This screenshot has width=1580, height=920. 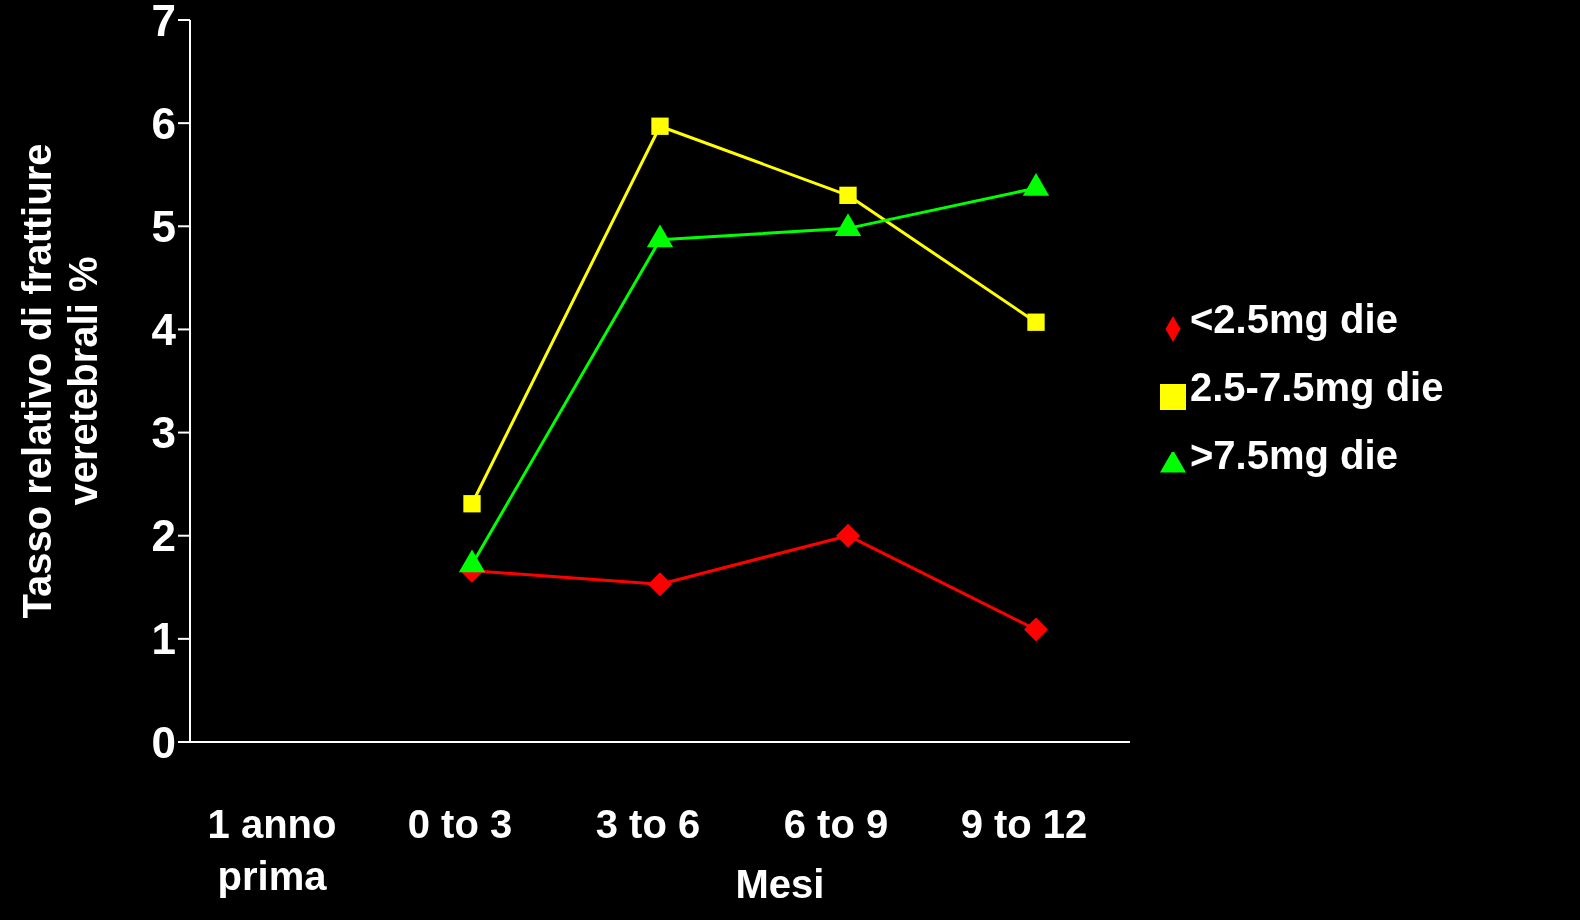 What do you see at coordinates (164, 330) in the screenshot?
I see `y-tick-label: 4` at bounding box center [164, 330].